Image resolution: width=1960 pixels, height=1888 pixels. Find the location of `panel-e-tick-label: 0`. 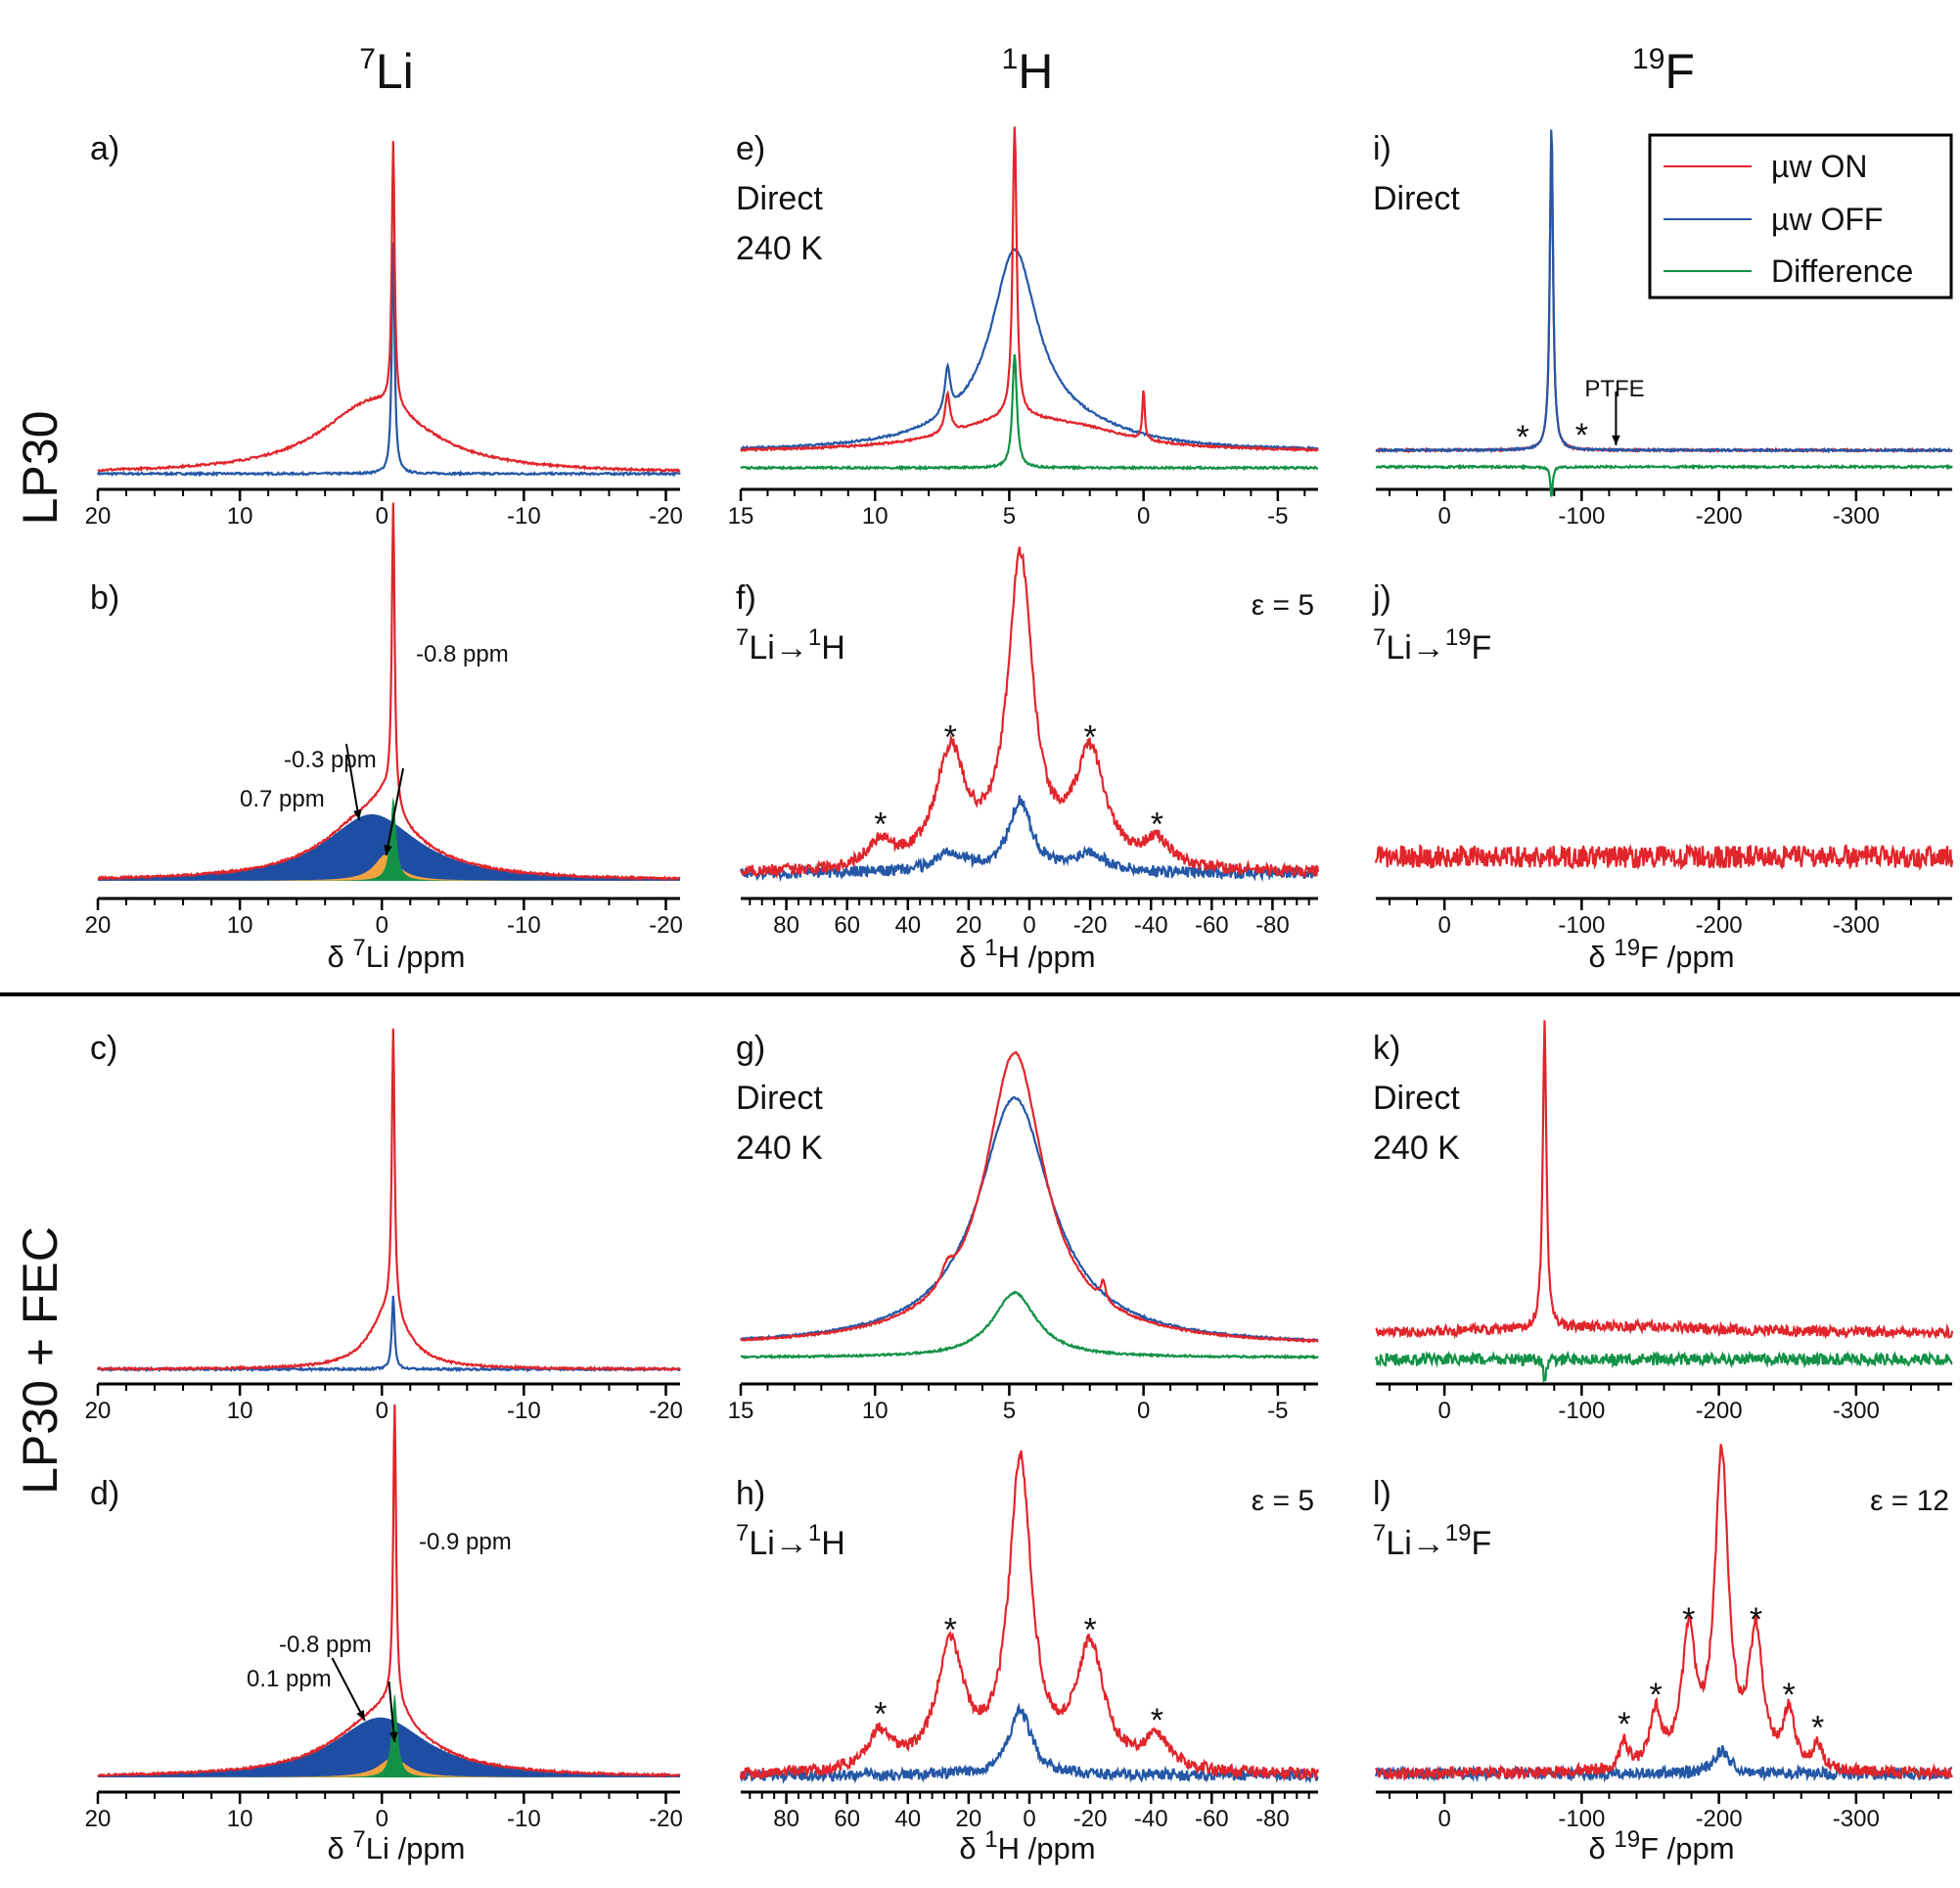

panel-e-tick-label: 0 is located at coordinates (1143, 516).